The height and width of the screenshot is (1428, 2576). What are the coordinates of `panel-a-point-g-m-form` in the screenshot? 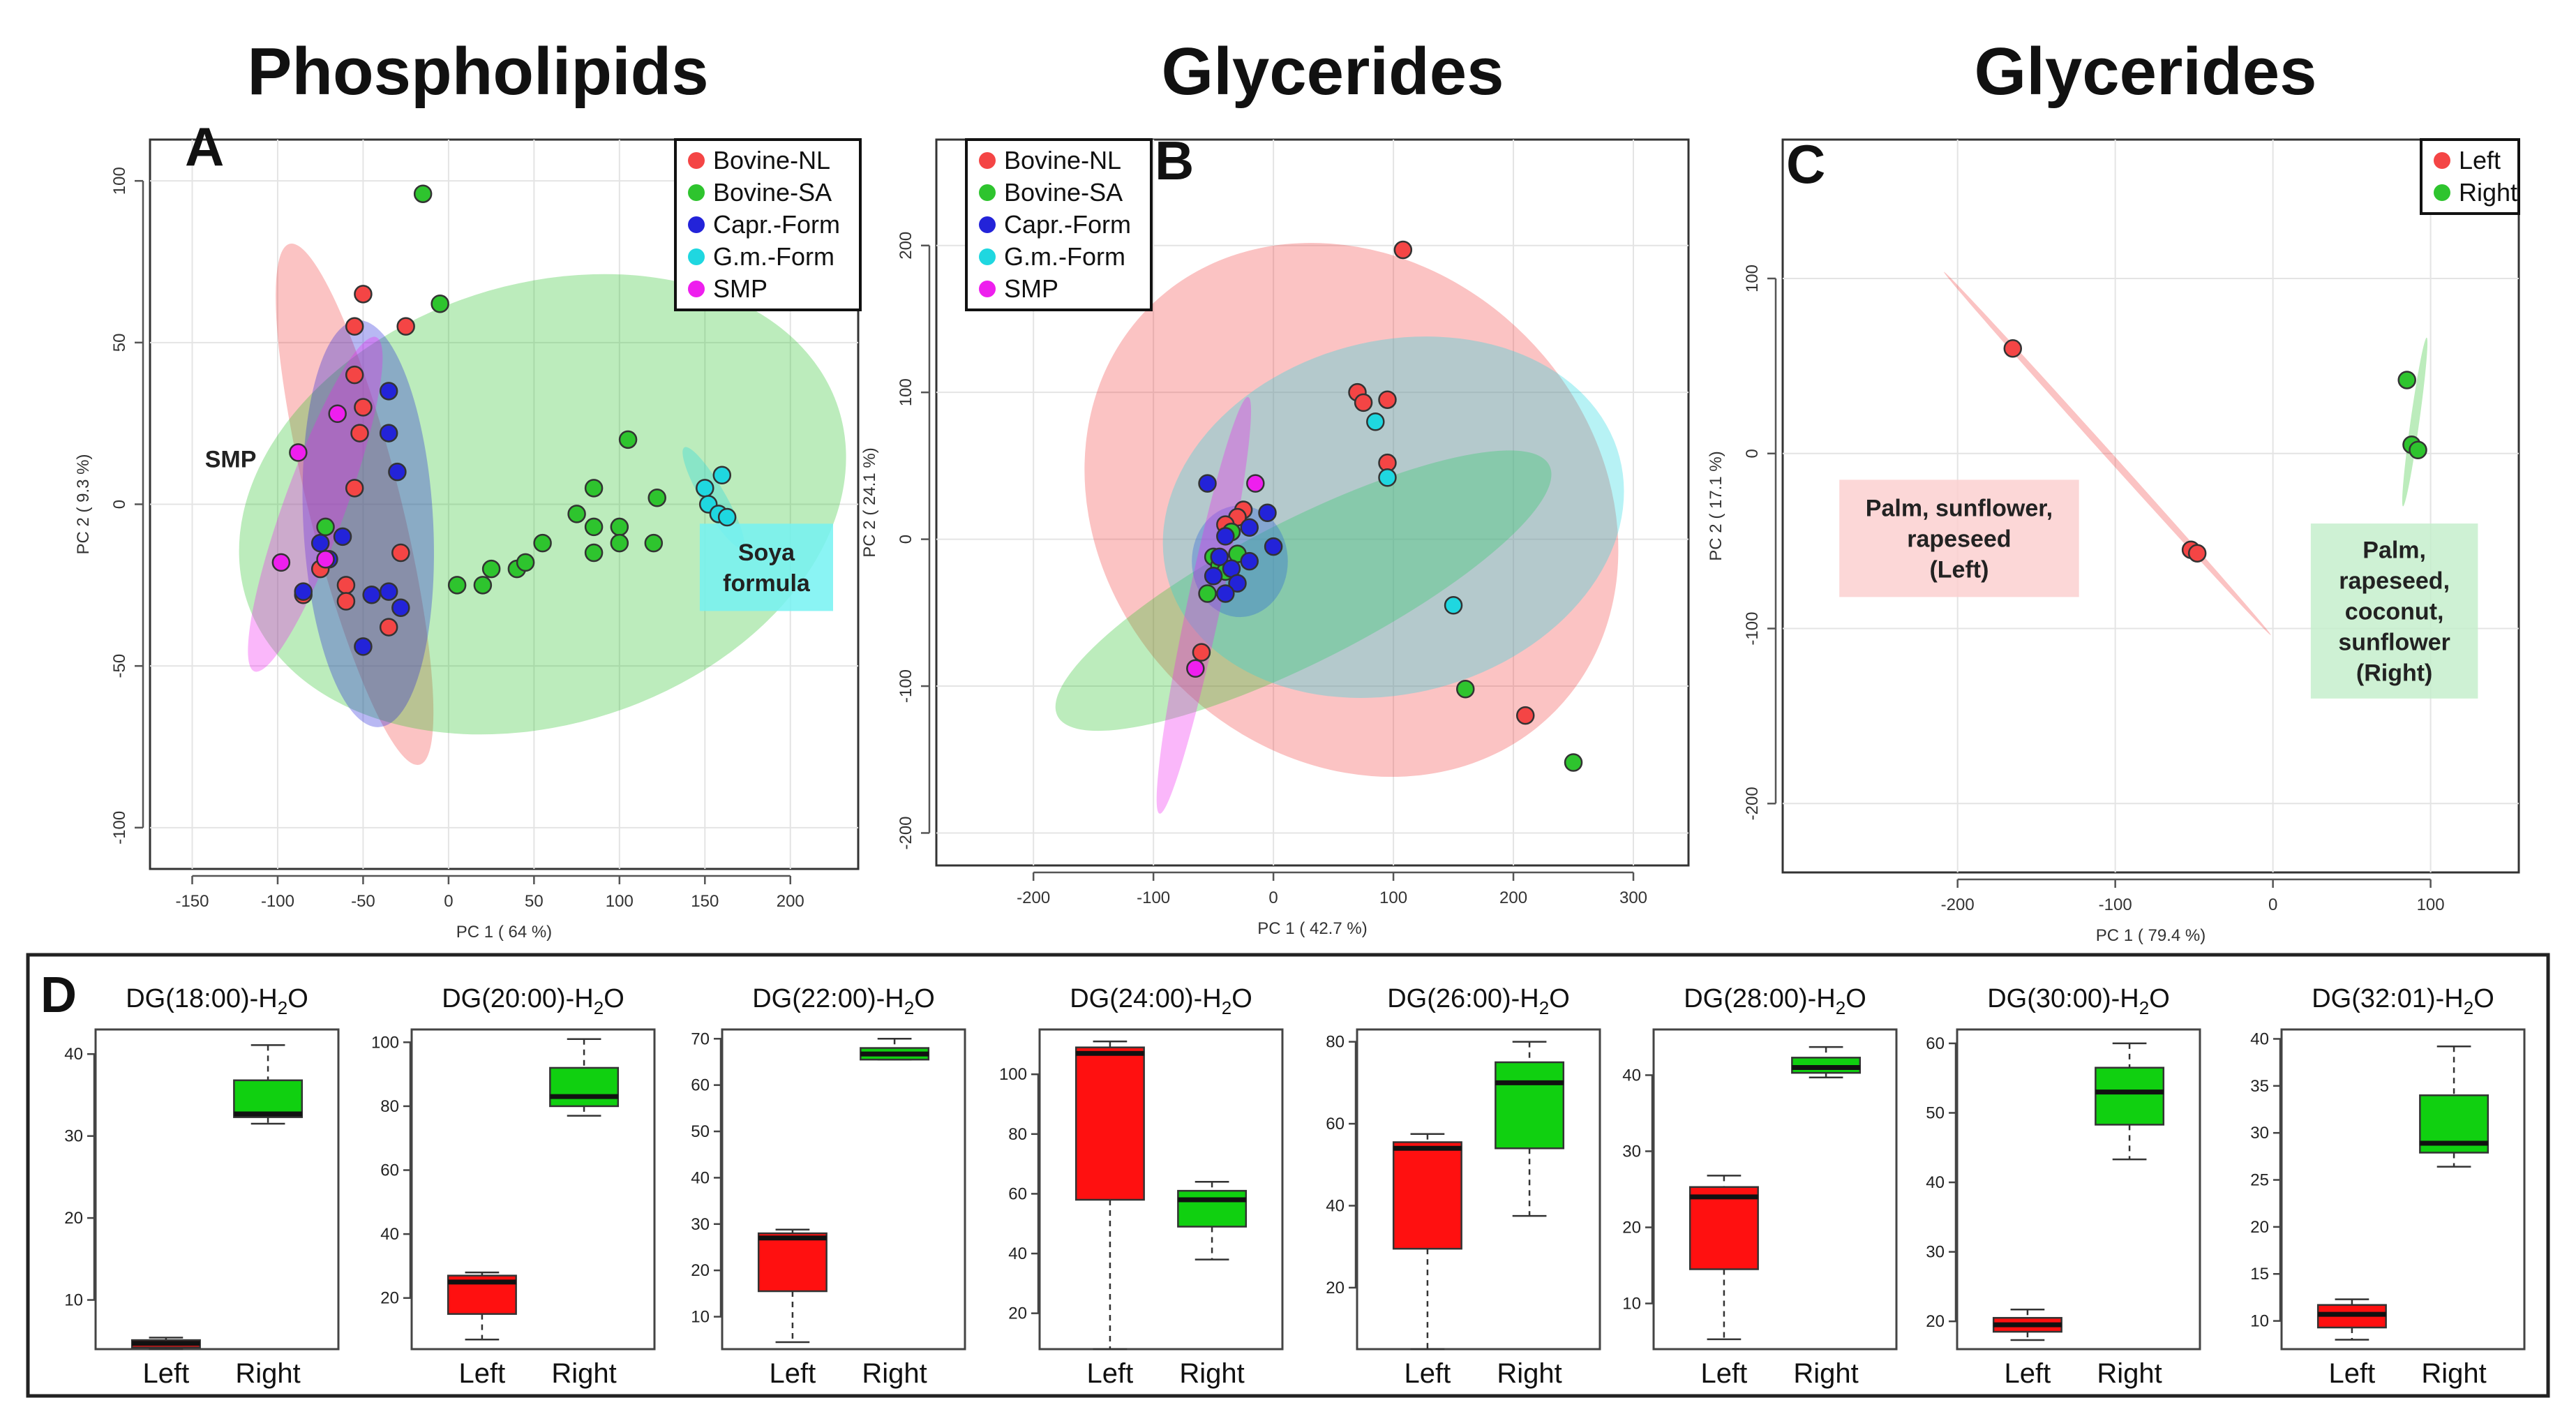 It's located at (722, 475).